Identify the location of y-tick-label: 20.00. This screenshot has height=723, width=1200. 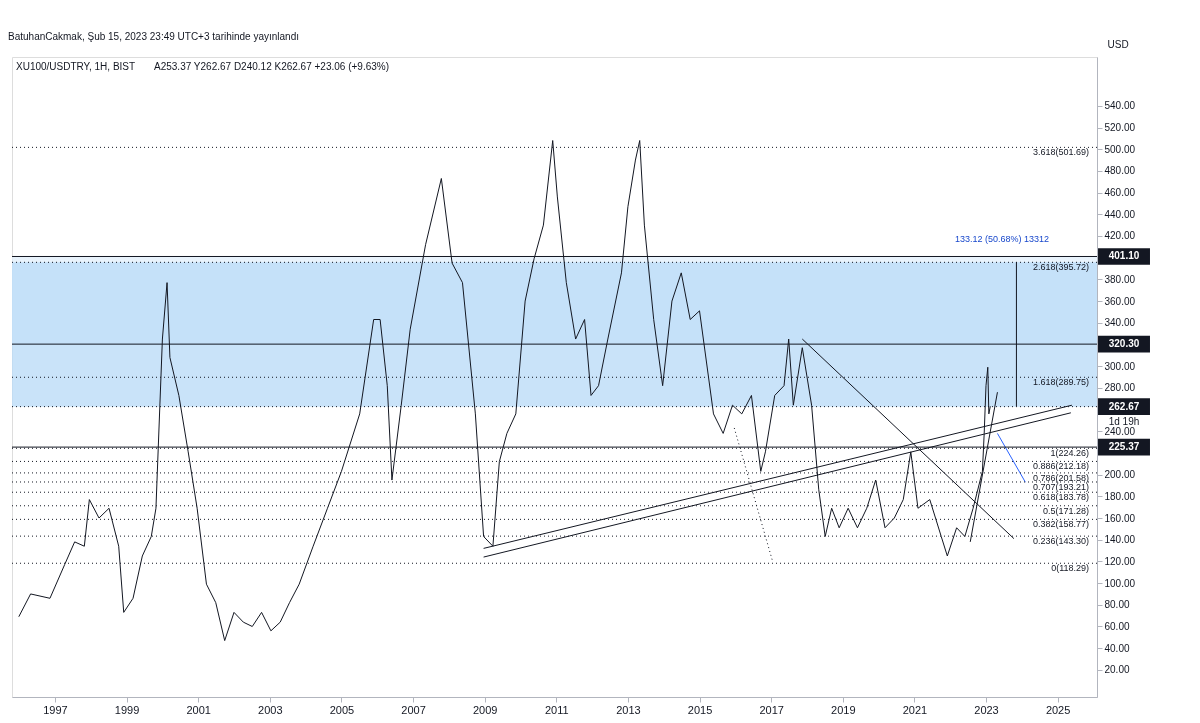
(1117, 670).